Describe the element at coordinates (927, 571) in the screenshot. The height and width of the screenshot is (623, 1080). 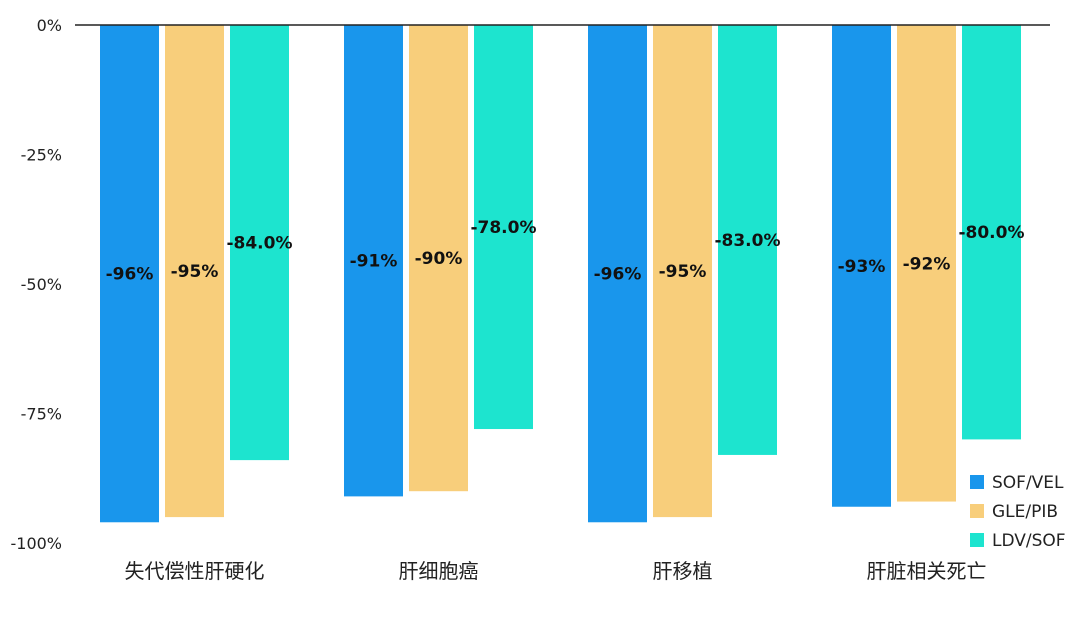
I see `category-label: 肝脏相关死亡` at that location.